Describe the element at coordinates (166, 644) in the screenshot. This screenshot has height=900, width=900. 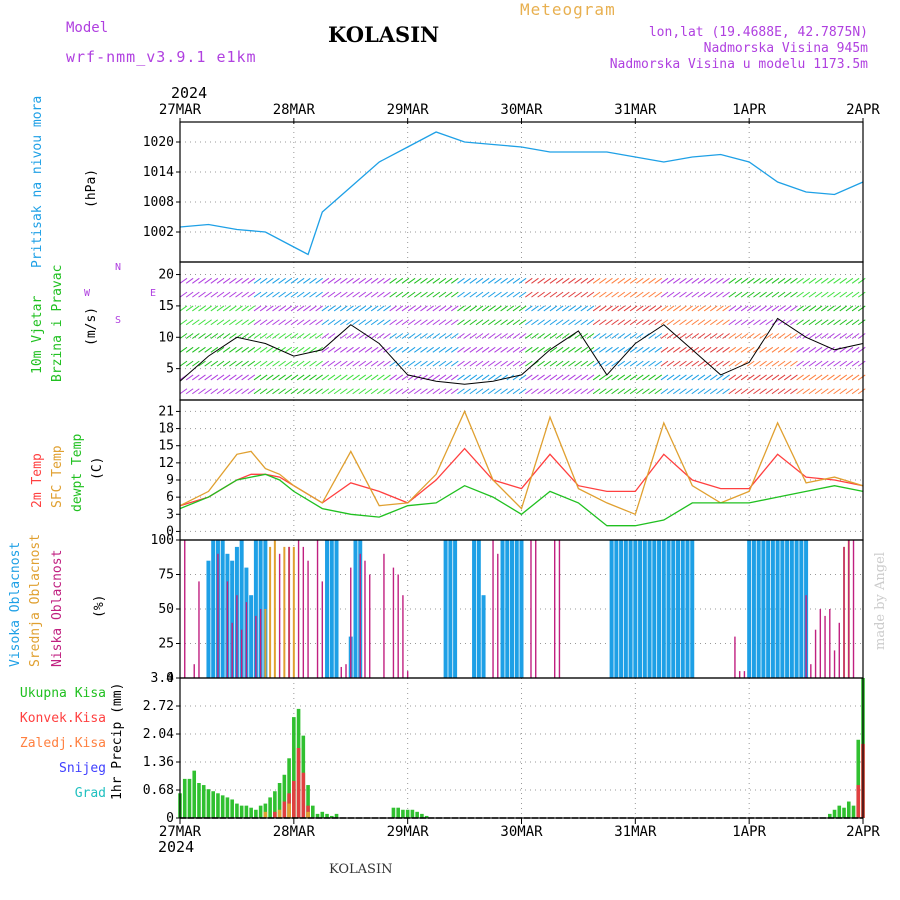
I see `y-tick-label: 25` at that location.